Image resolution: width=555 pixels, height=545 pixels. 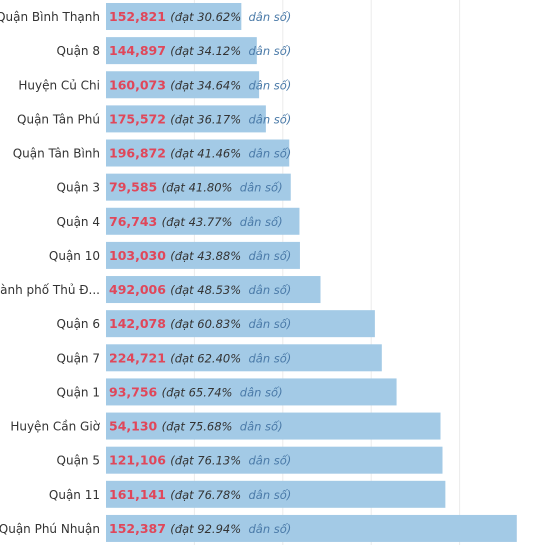 What do you see at coordinates (209, 495) in the screenshot?
I see `percent-label: (đạt 76.78%` at bounding box center [209, 495].